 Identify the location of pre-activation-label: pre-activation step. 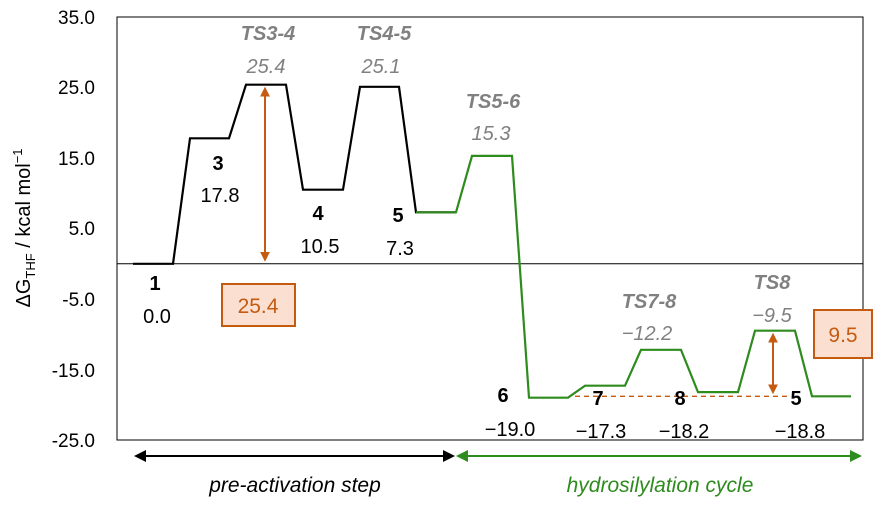
(294, 485).